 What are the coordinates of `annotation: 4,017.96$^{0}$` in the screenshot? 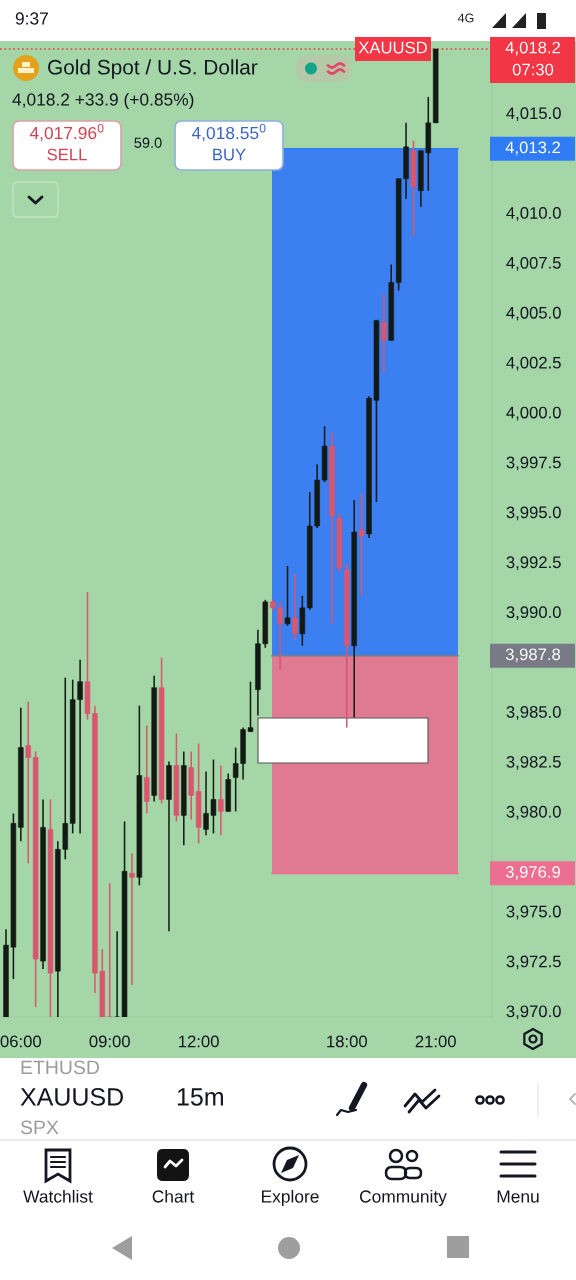 It's located at (66, 132).